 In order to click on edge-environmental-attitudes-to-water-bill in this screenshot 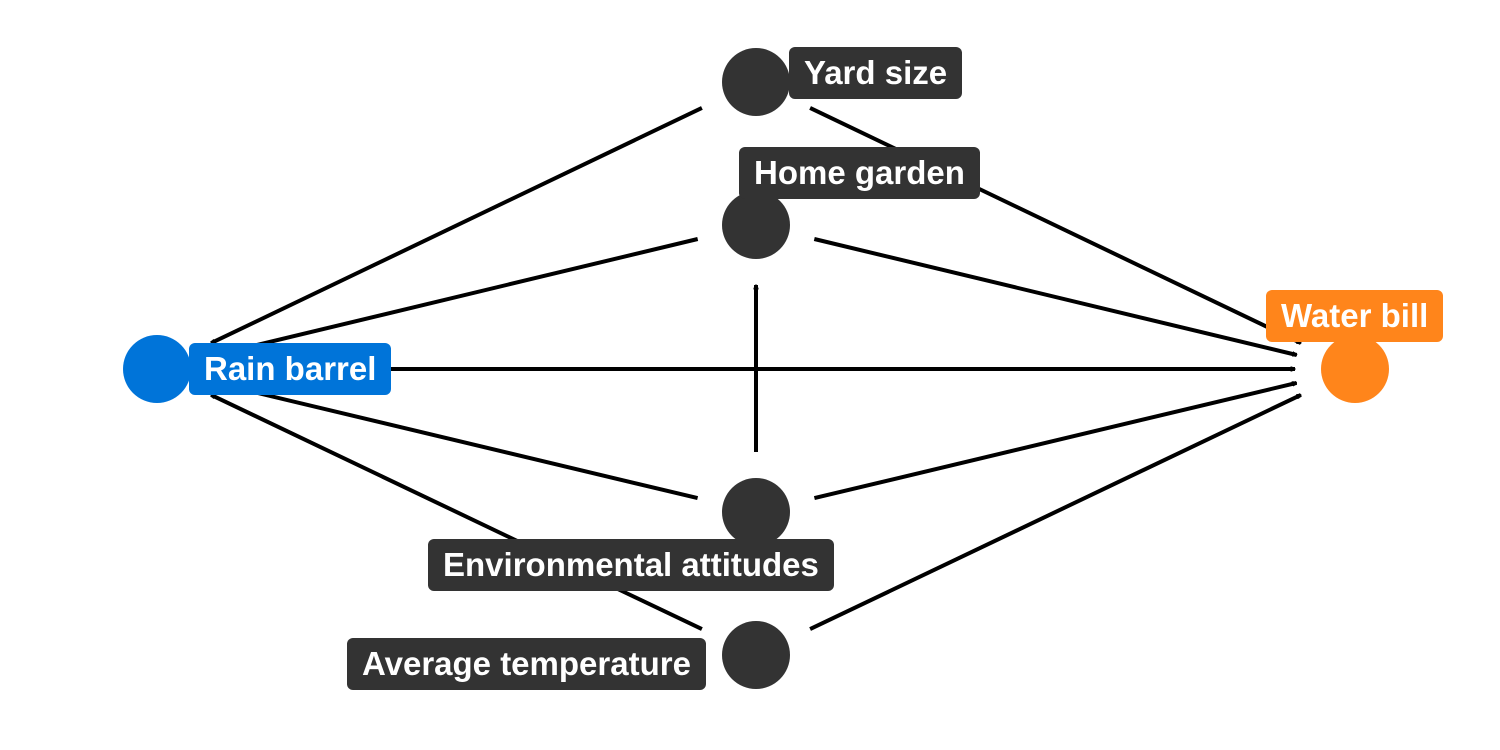, I will do `click(1054, 442)`.